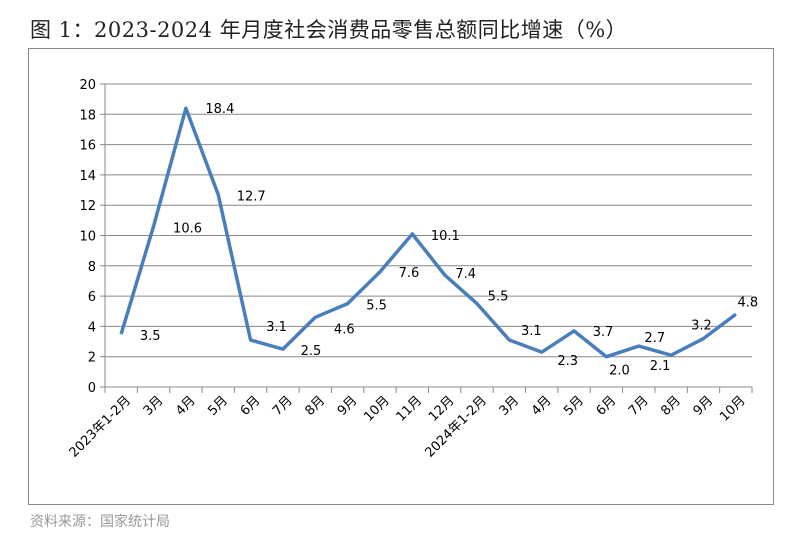 Image resolution: width=800 pixels, height=542 pixels. Describe the element at coordinates (150, 336) in the screenshot. I see `data-label: 3.5` at that location.